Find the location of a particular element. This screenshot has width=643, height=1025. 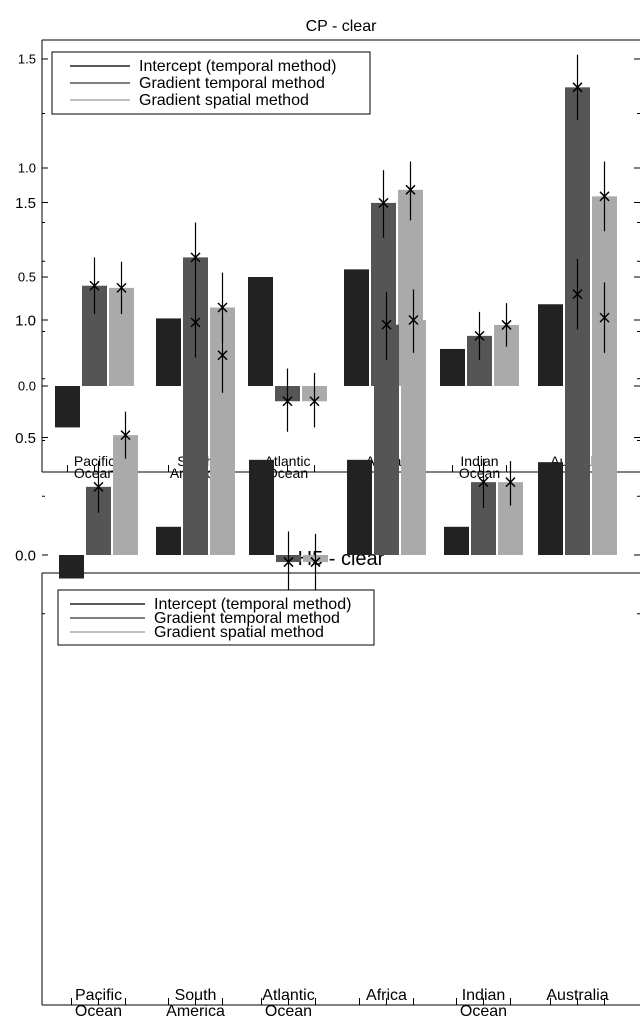

category-label: South is located at coordinates (196, 995).